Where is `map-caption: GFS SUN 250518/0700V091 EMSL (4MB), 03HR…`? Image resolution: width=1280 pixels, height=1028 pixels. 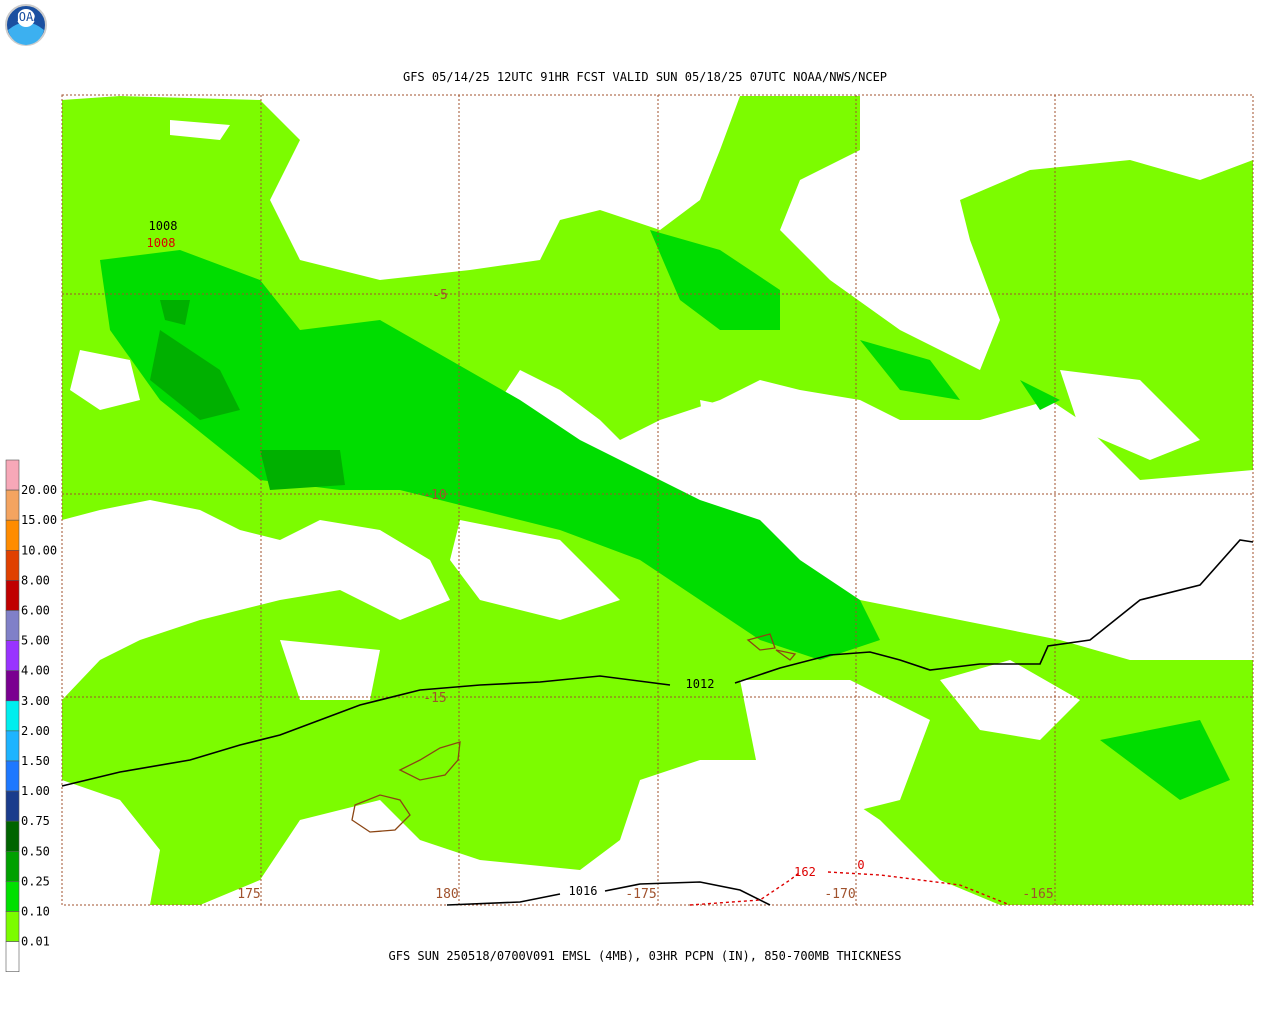 map-caption: GFS SUN 250518/0700V091 EMSL (4MB), 03HR… is located at coordinates (645, 956).